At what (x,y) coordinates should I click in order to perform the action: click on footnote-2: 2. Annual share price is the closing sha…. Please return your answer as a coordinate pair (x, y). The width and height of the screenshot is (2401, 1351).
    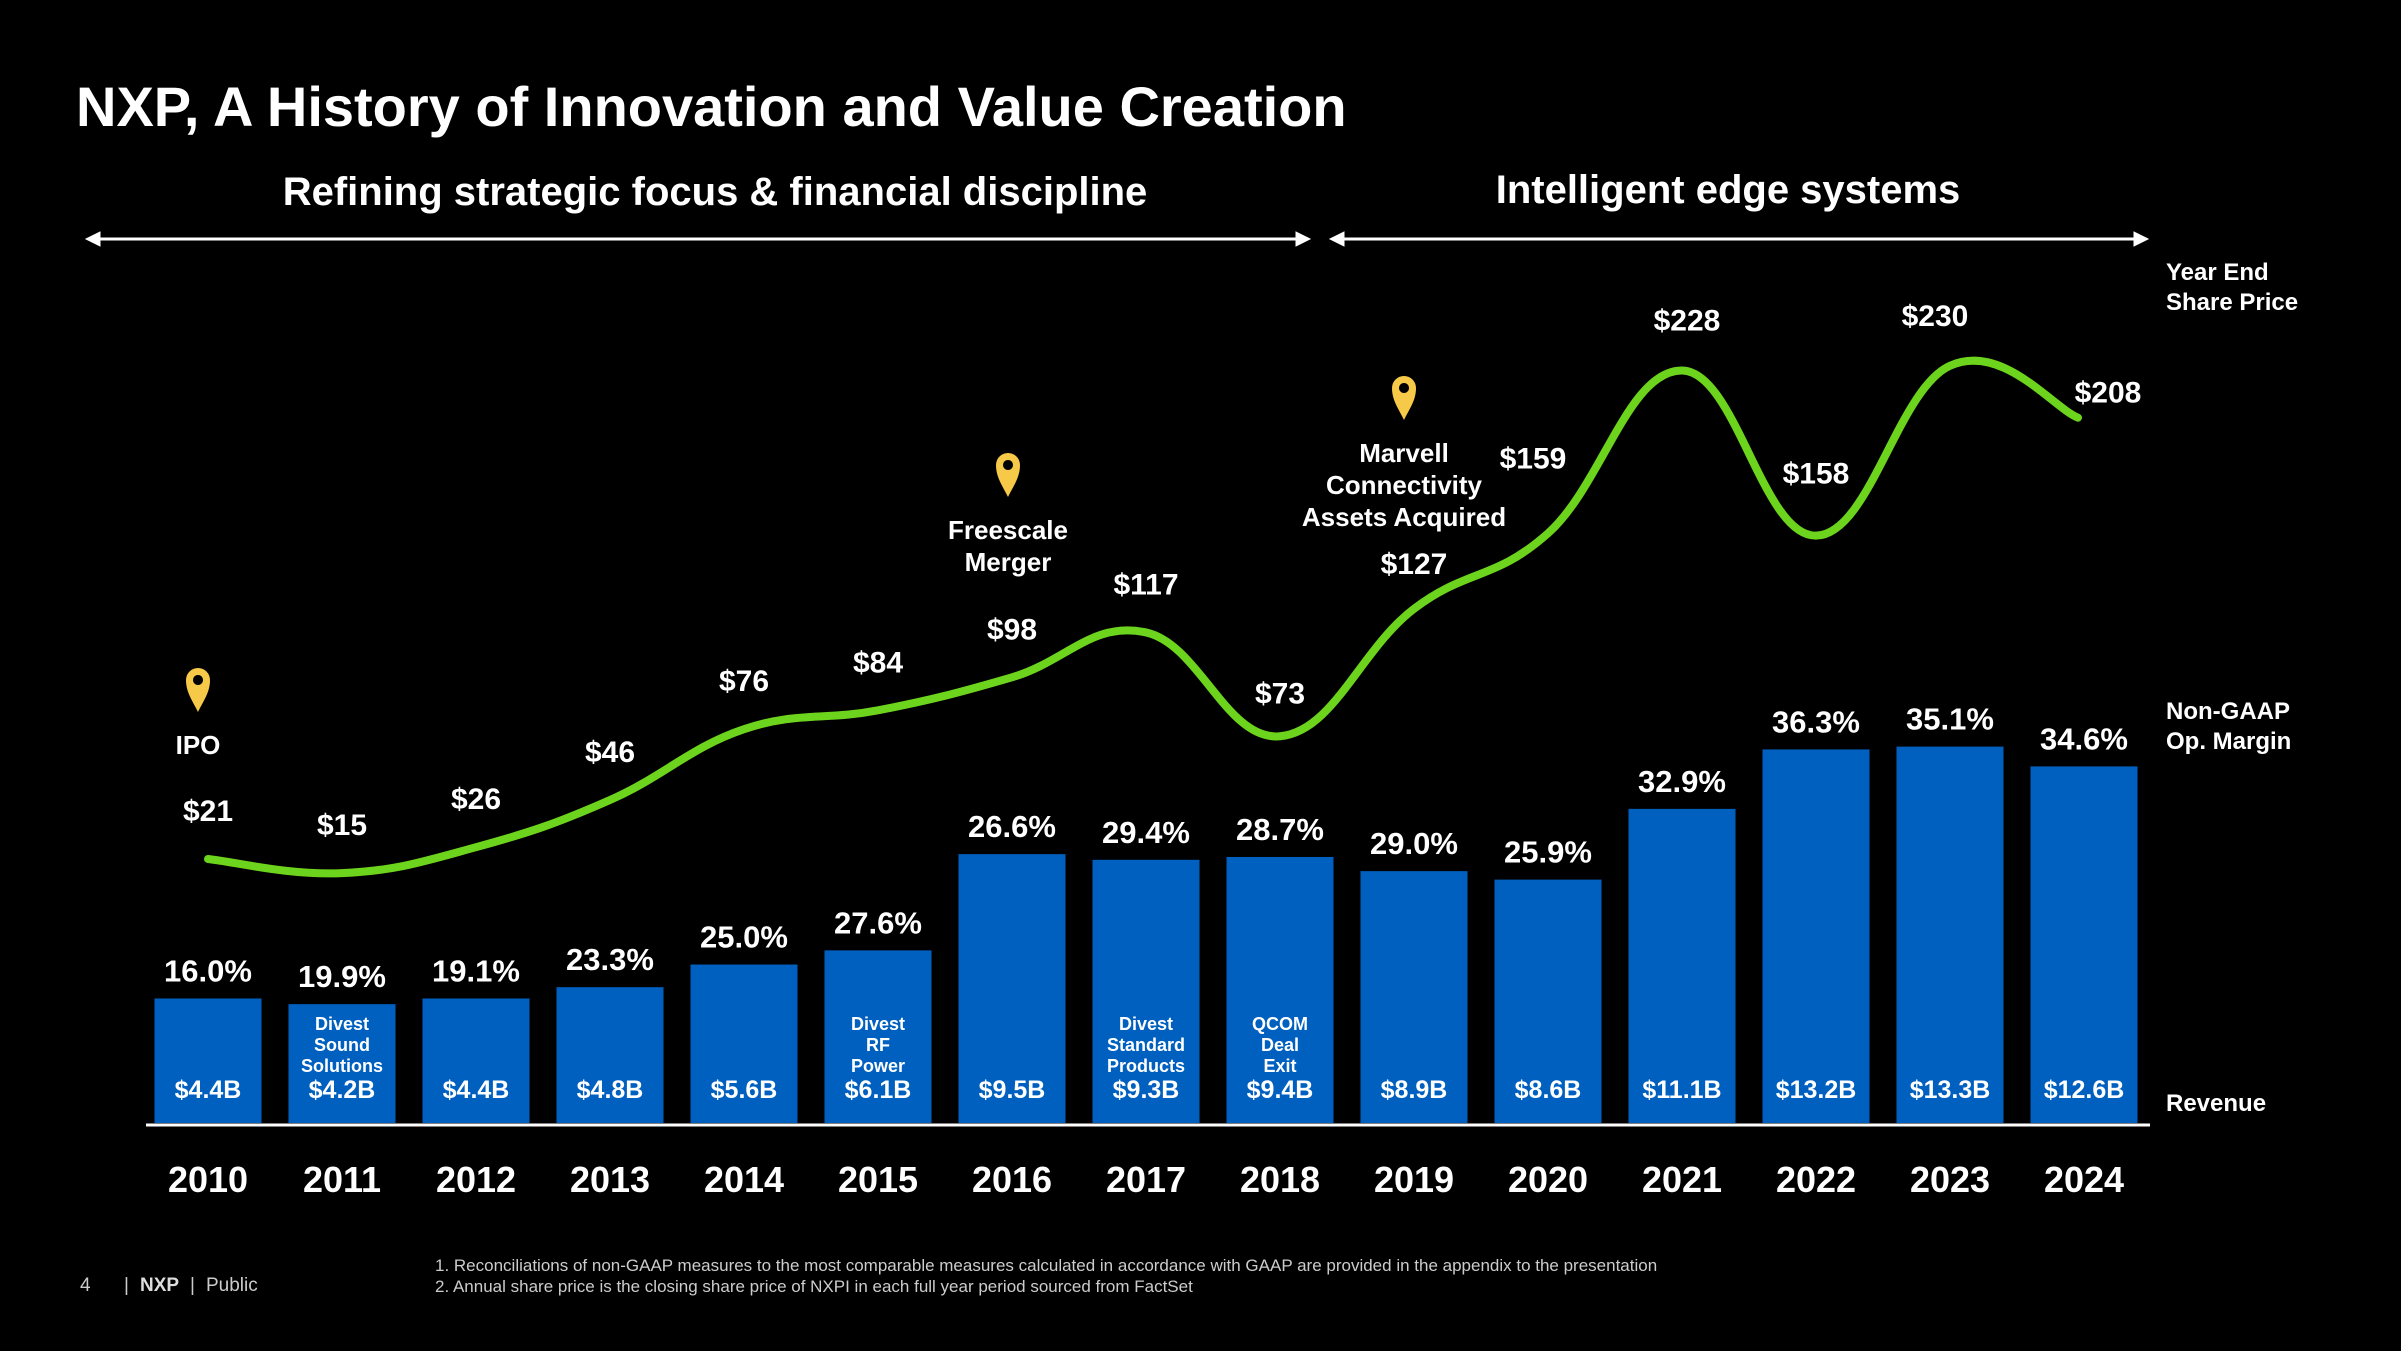
    Looking at the image, I should click on (814, 1286).